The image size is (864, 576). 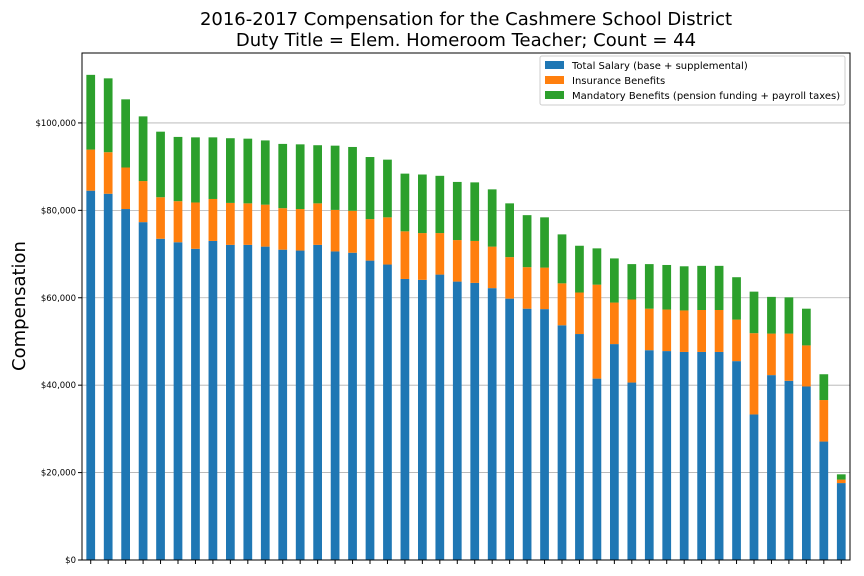 What do you see at coordinates (19, 306) in the screenshot?
I see `y-axis-label: Compensation` at bounding box center [19, 306].